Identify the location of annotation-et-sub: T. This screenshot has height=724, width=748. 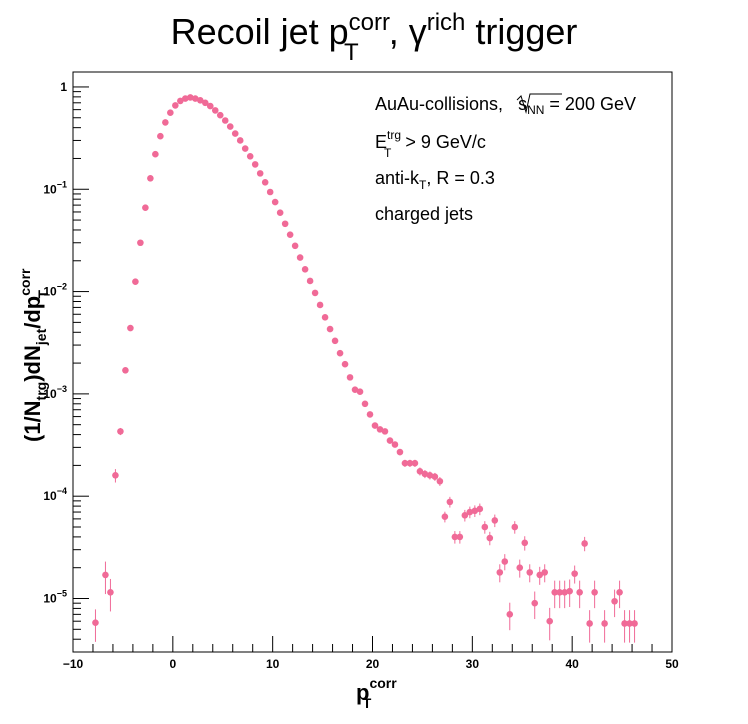
(388, 153).